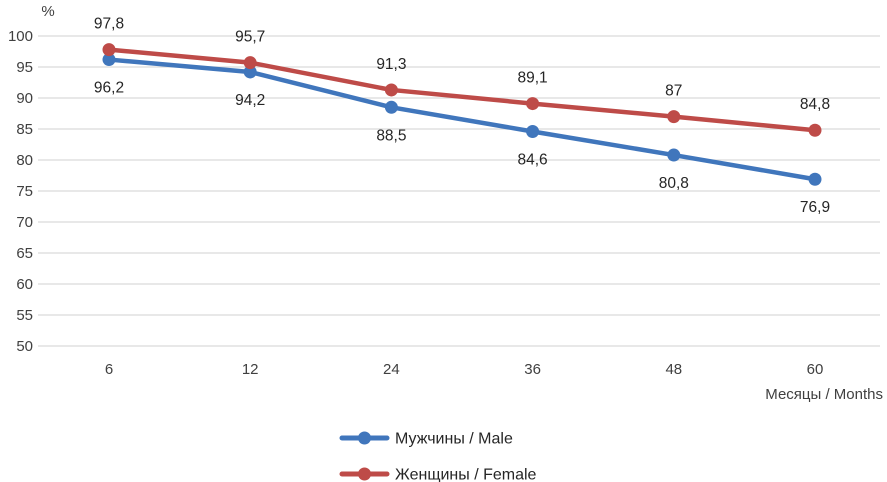  What do you see at coordinates (24, 98) in the screenshot?
I see `y-tick-label-90: 90` at bounding box center [24, 98].